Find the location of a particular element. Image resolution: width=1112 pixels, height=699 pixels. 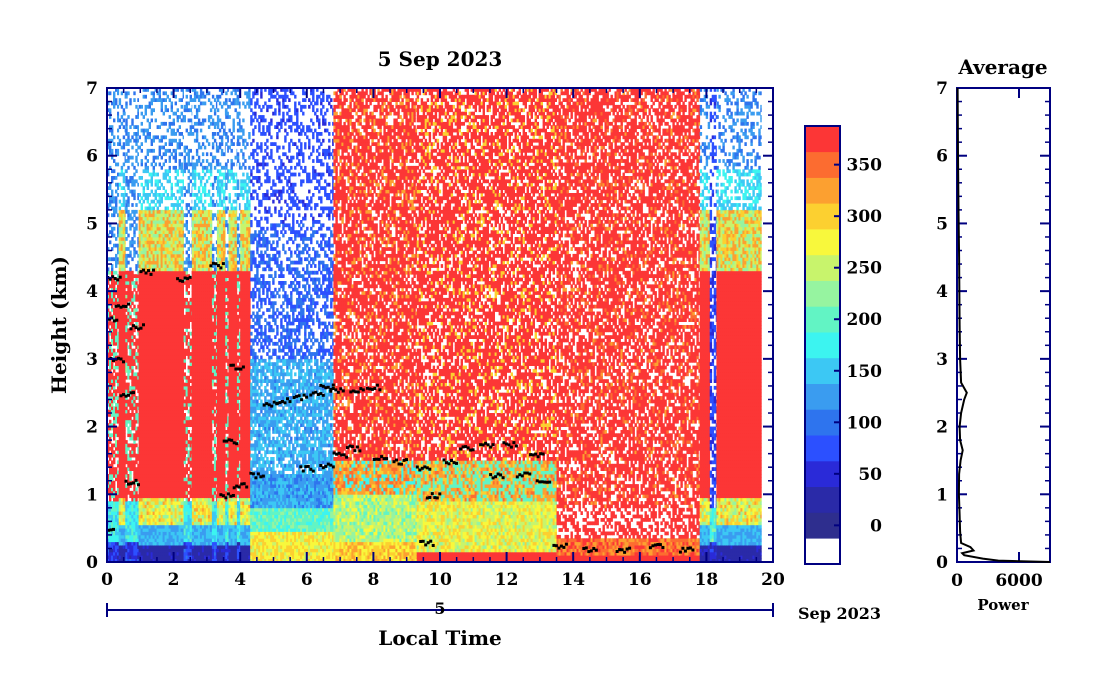

heatmap-region is located at coordinates (188, 325).